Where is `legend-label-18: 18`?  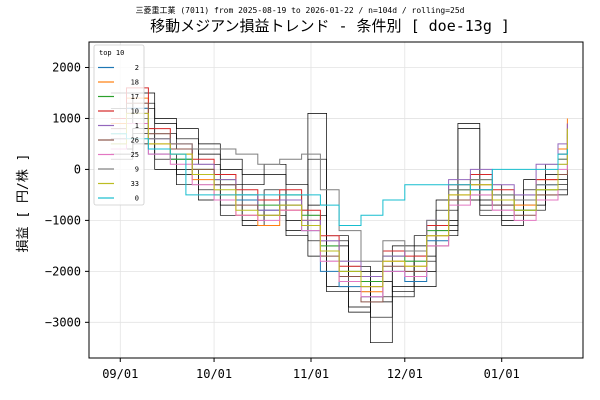
legend-label-18: 18 is located at coordinates (135, 83).